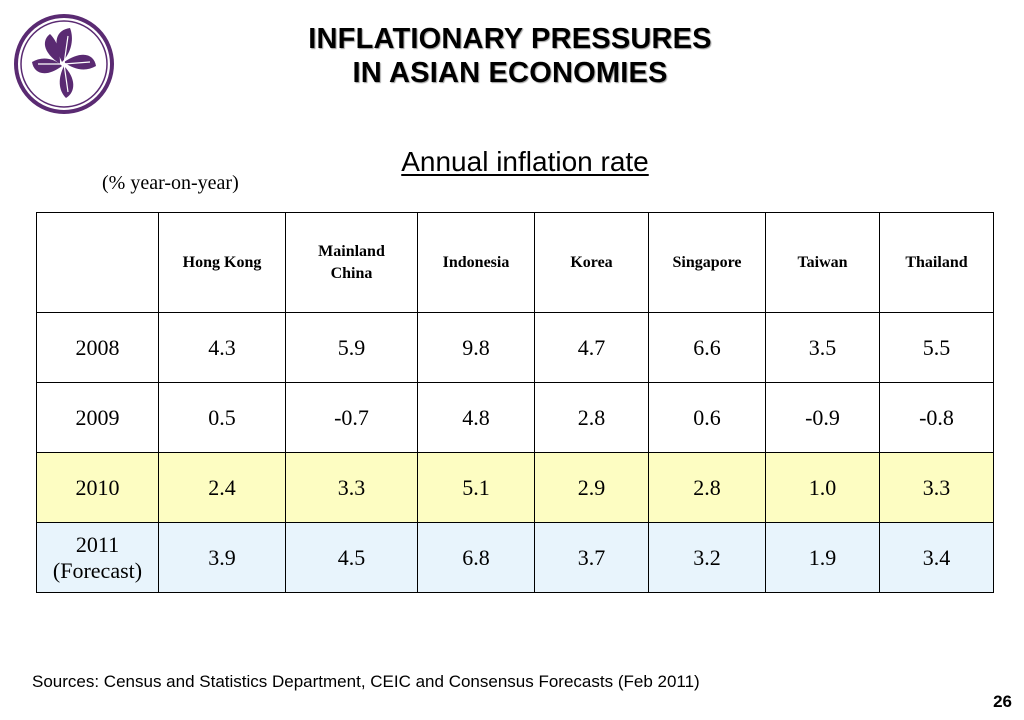  I want to click on value-cell: 0.5, so click(222, 417).